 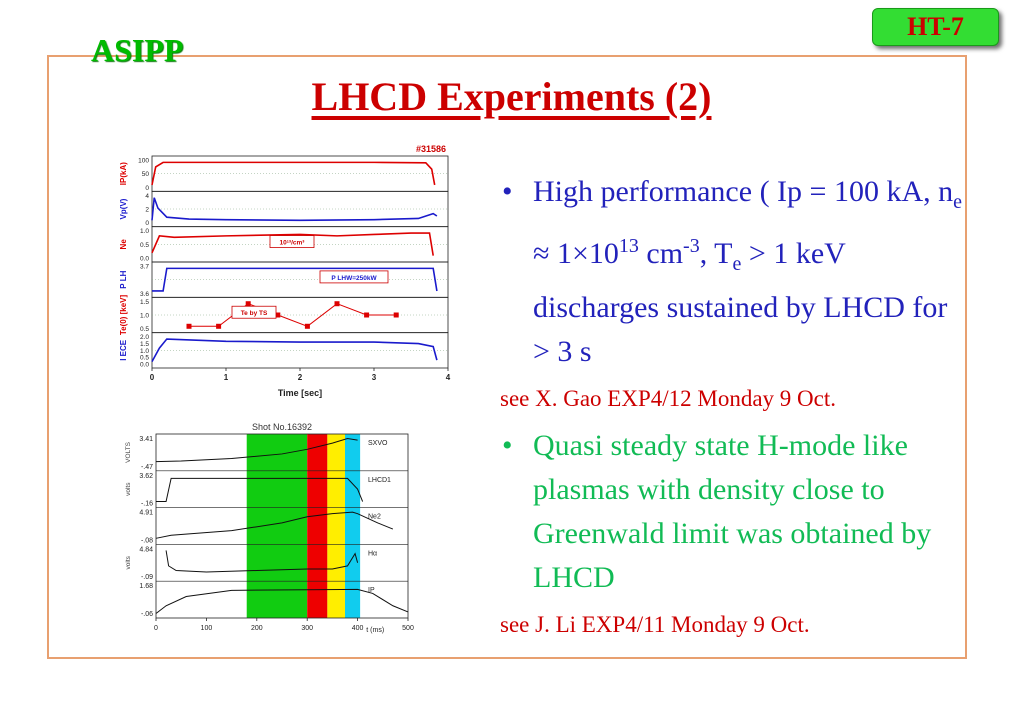 What do you see at coordinates (257, 628) in the screenshot?
I see `x-tick-label: 200` at bounding box center [257, 628].